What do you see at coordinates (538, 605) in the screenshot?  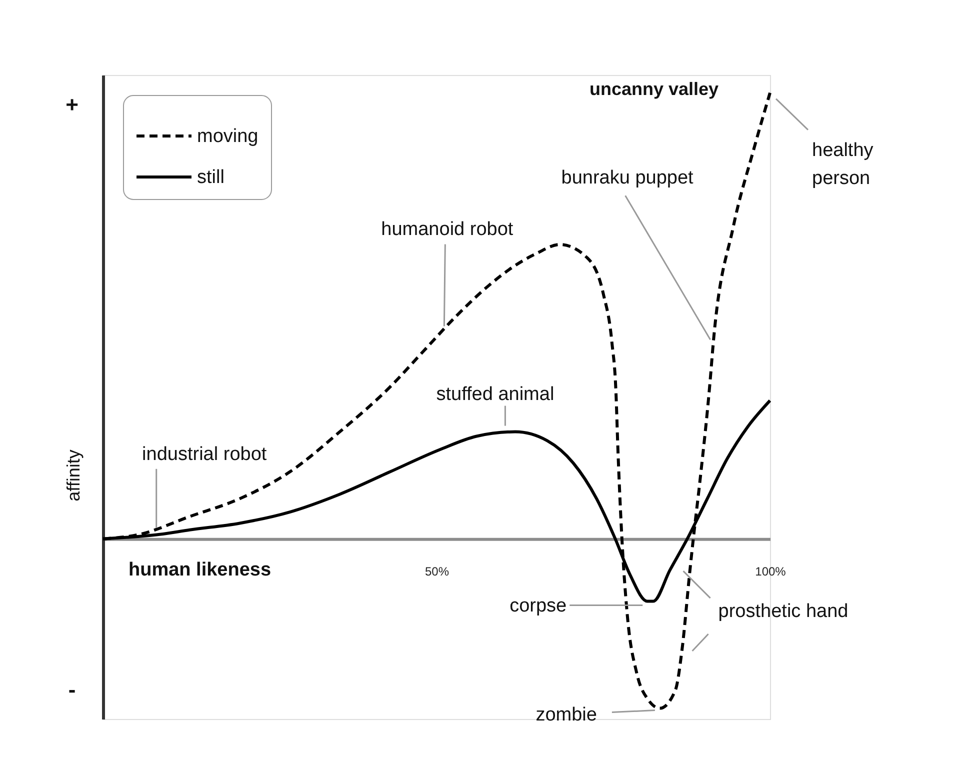 I see `annotation: corpse` at bounding box center [538, 605].